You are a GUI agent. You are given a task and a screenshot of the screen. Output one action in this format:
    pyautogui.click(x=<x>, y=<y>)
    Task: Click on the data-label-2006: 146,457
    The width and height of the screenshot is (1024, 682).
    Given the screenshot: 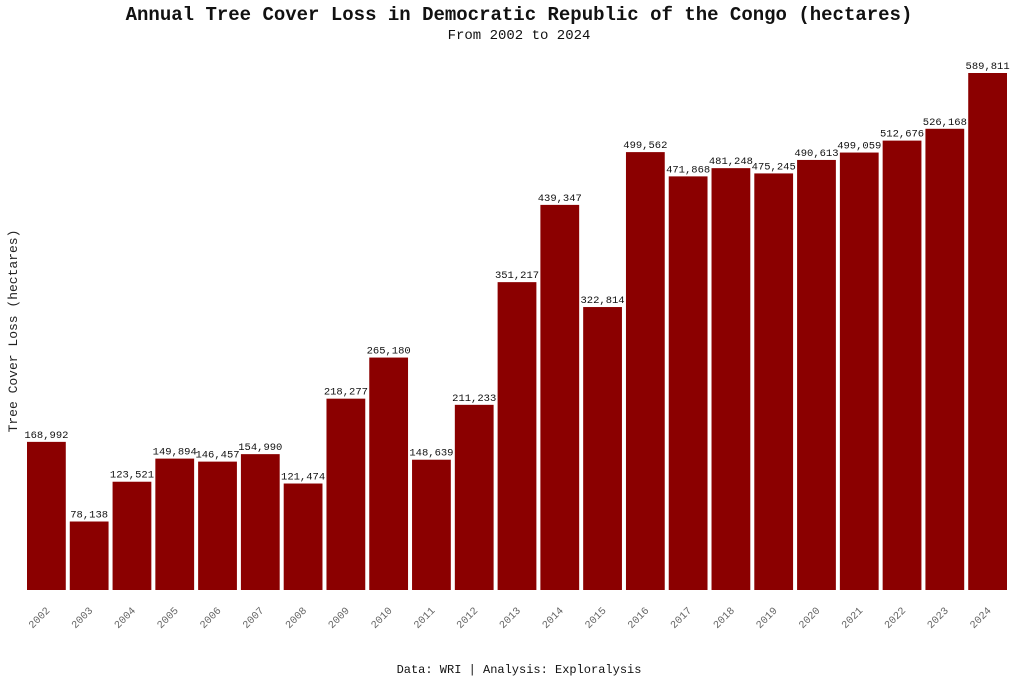 What is the action you would take?
    pyautogui.click(x=217, y=456)
    